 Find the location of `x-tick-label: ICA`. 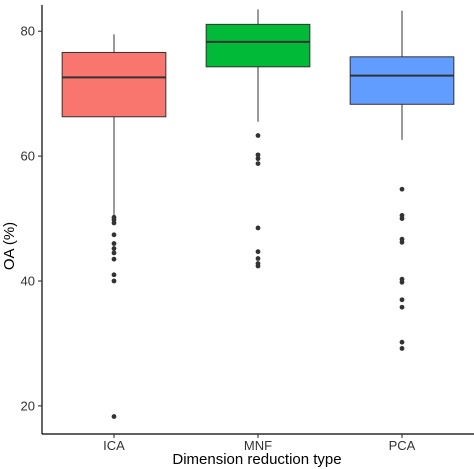

x-tick-label: ICA is located at coordinates (114, 445).